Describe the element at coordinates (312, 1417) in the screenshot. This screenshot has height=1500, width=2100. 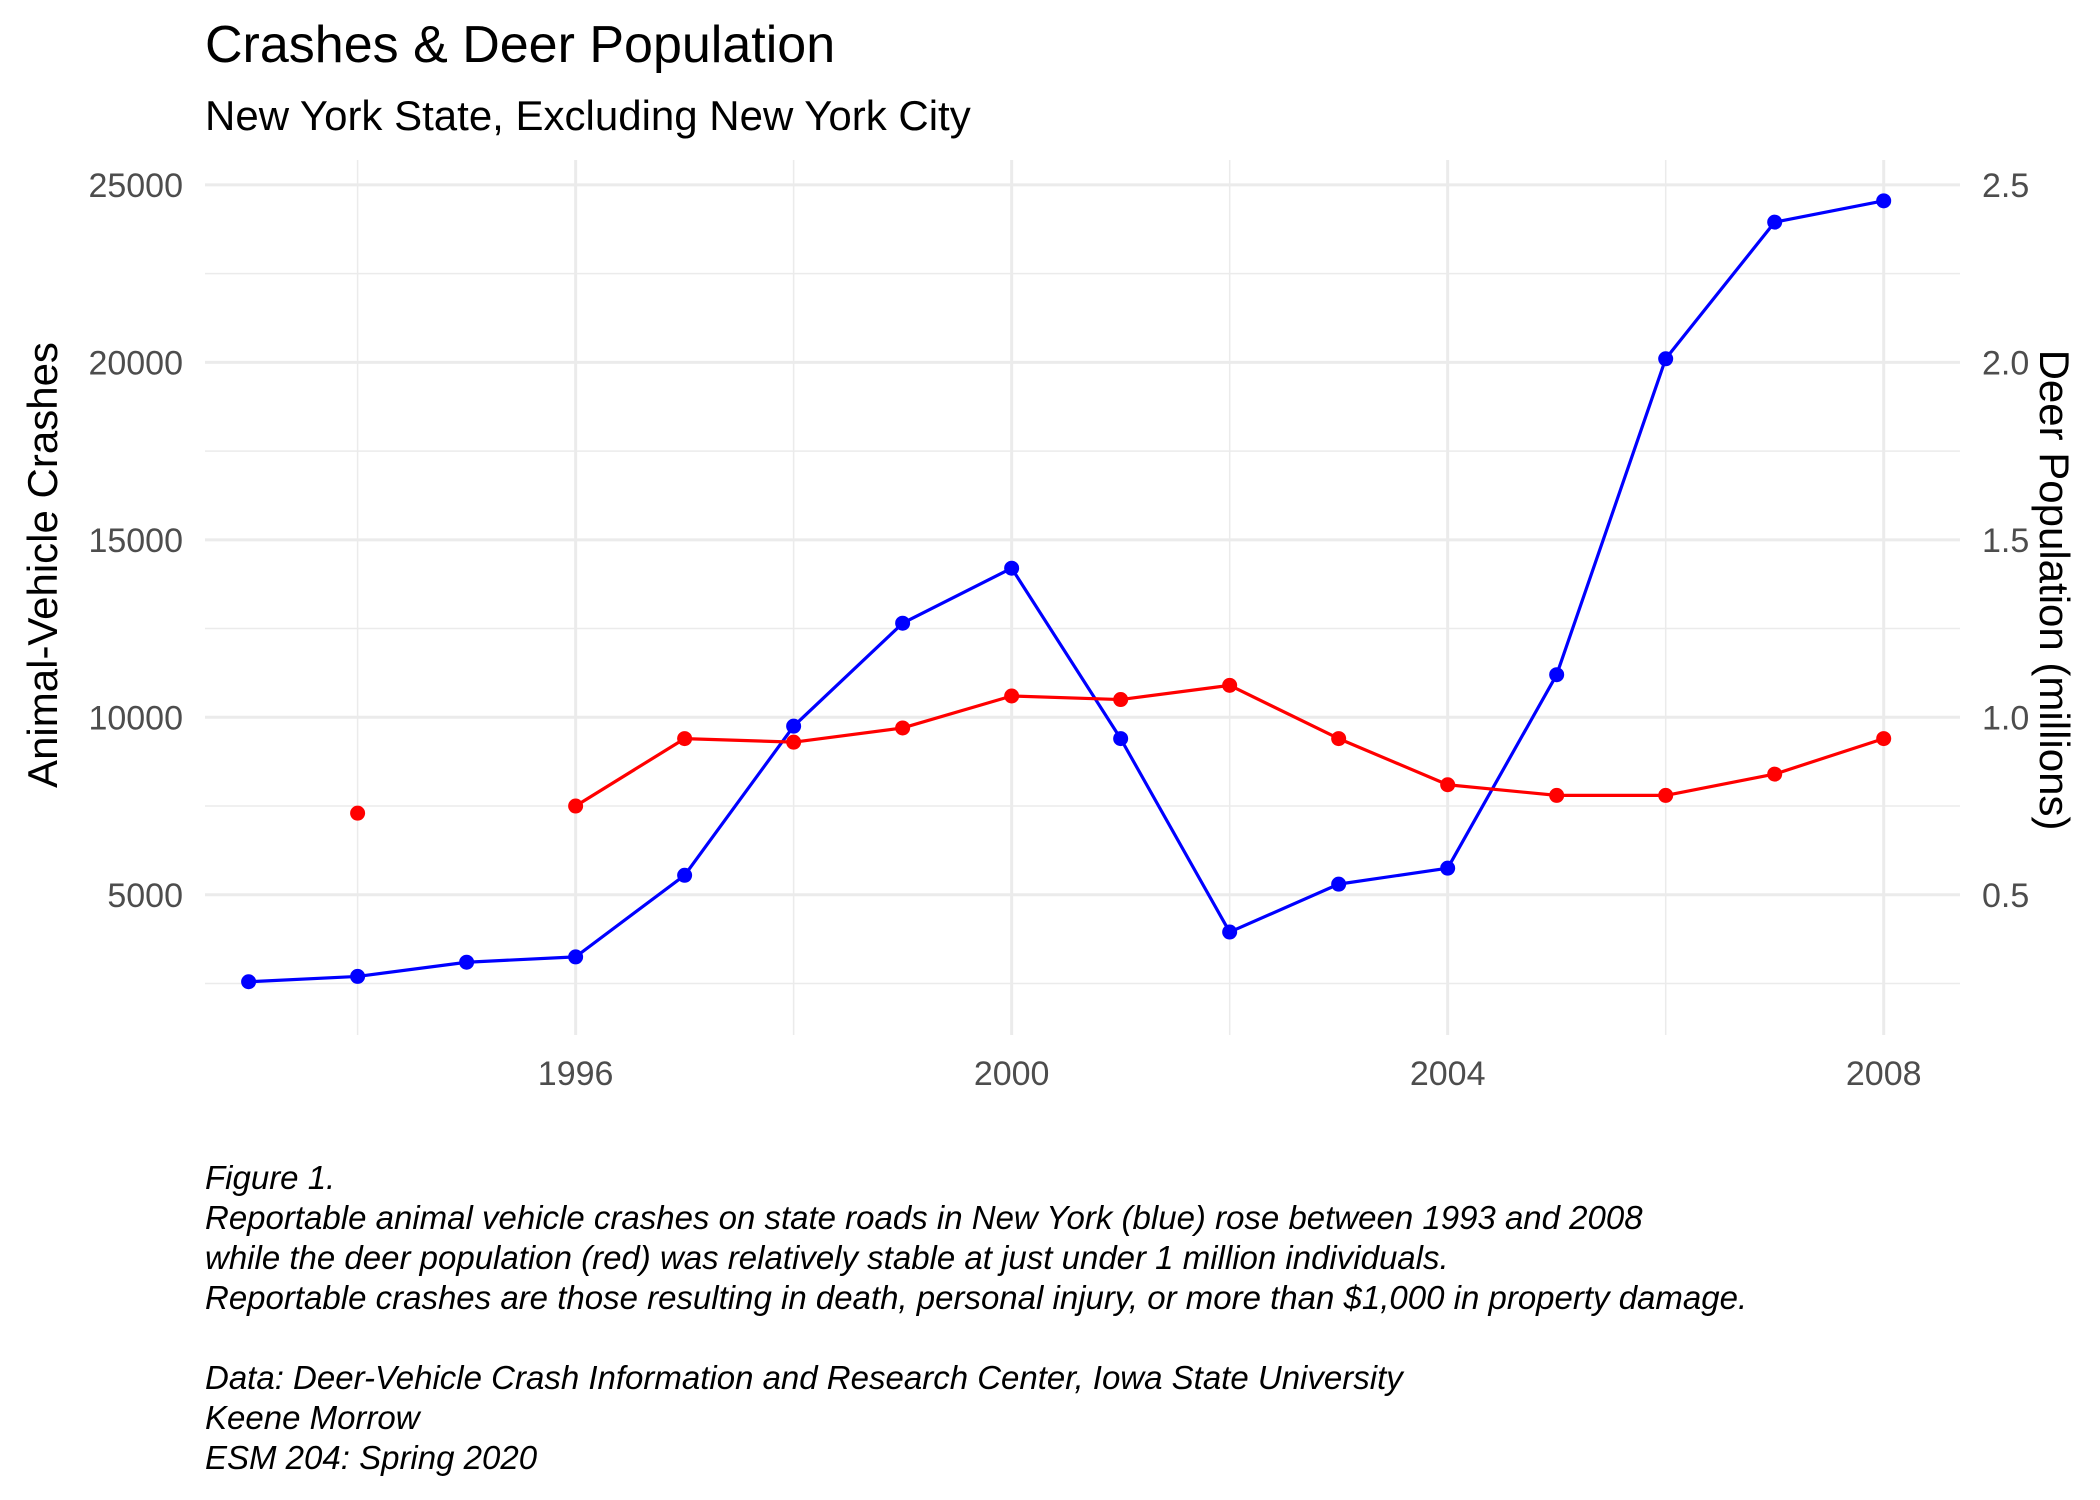
I see `caption-line: Keene Morrow` at that location.